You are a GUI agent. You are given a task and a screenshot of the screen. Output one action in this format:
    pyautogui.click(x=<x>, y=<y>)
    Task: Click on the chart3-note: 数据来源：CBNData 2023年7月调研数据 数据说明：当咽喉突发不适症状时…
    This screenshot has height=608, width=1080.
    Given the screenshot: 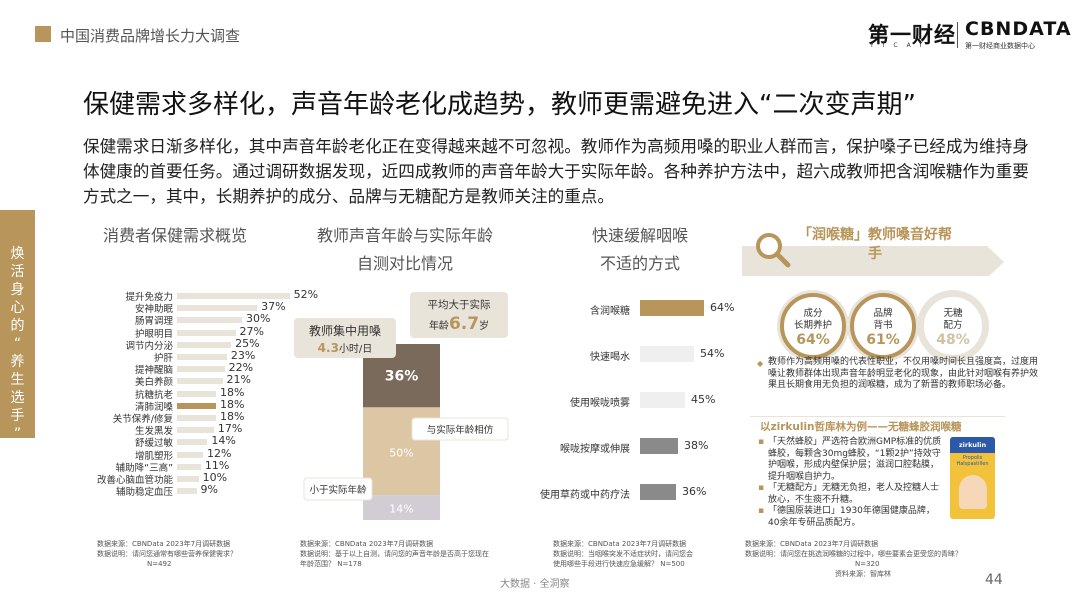 What is the action you would take?
    pyautogui.click(x=643, y=554)
    